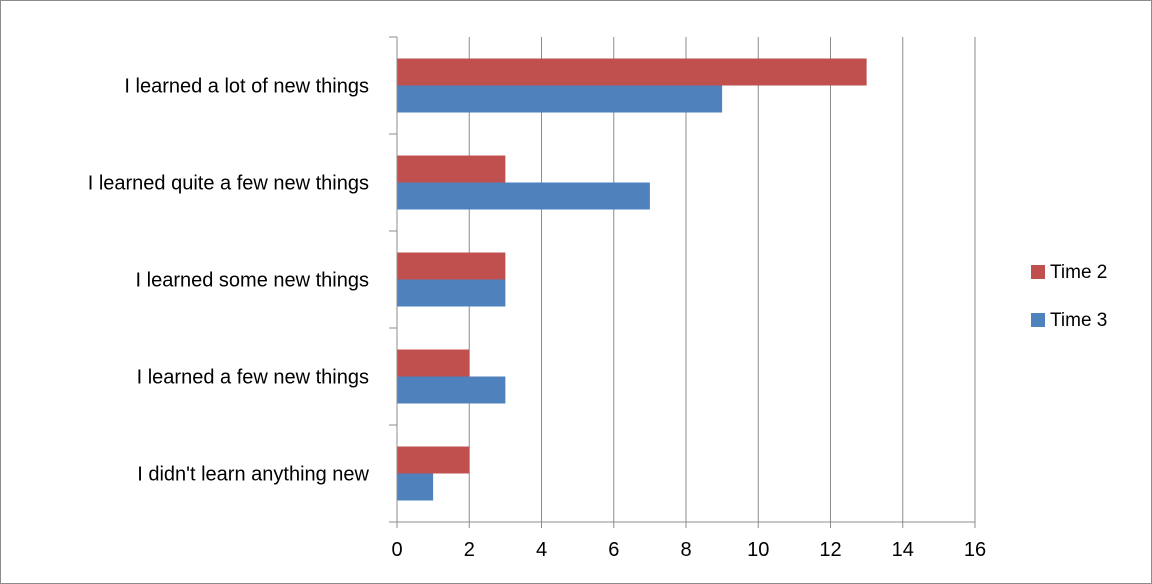  Describe the element at coordinates (975, 550) in the screenshot. I see `x-tick-label: 16` at that location.